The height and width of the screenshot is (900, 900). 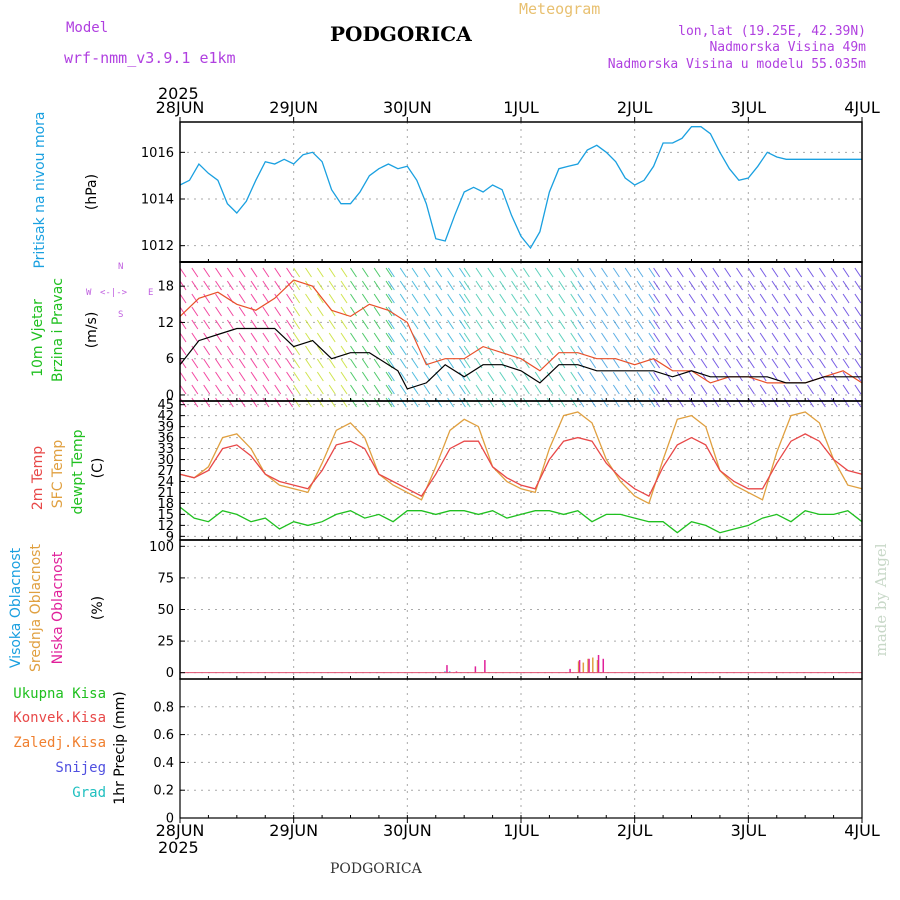 What do you see at coordinates (521, 748) in the screenshot?
I see `panel-frame` at bounding box center [521, 748].